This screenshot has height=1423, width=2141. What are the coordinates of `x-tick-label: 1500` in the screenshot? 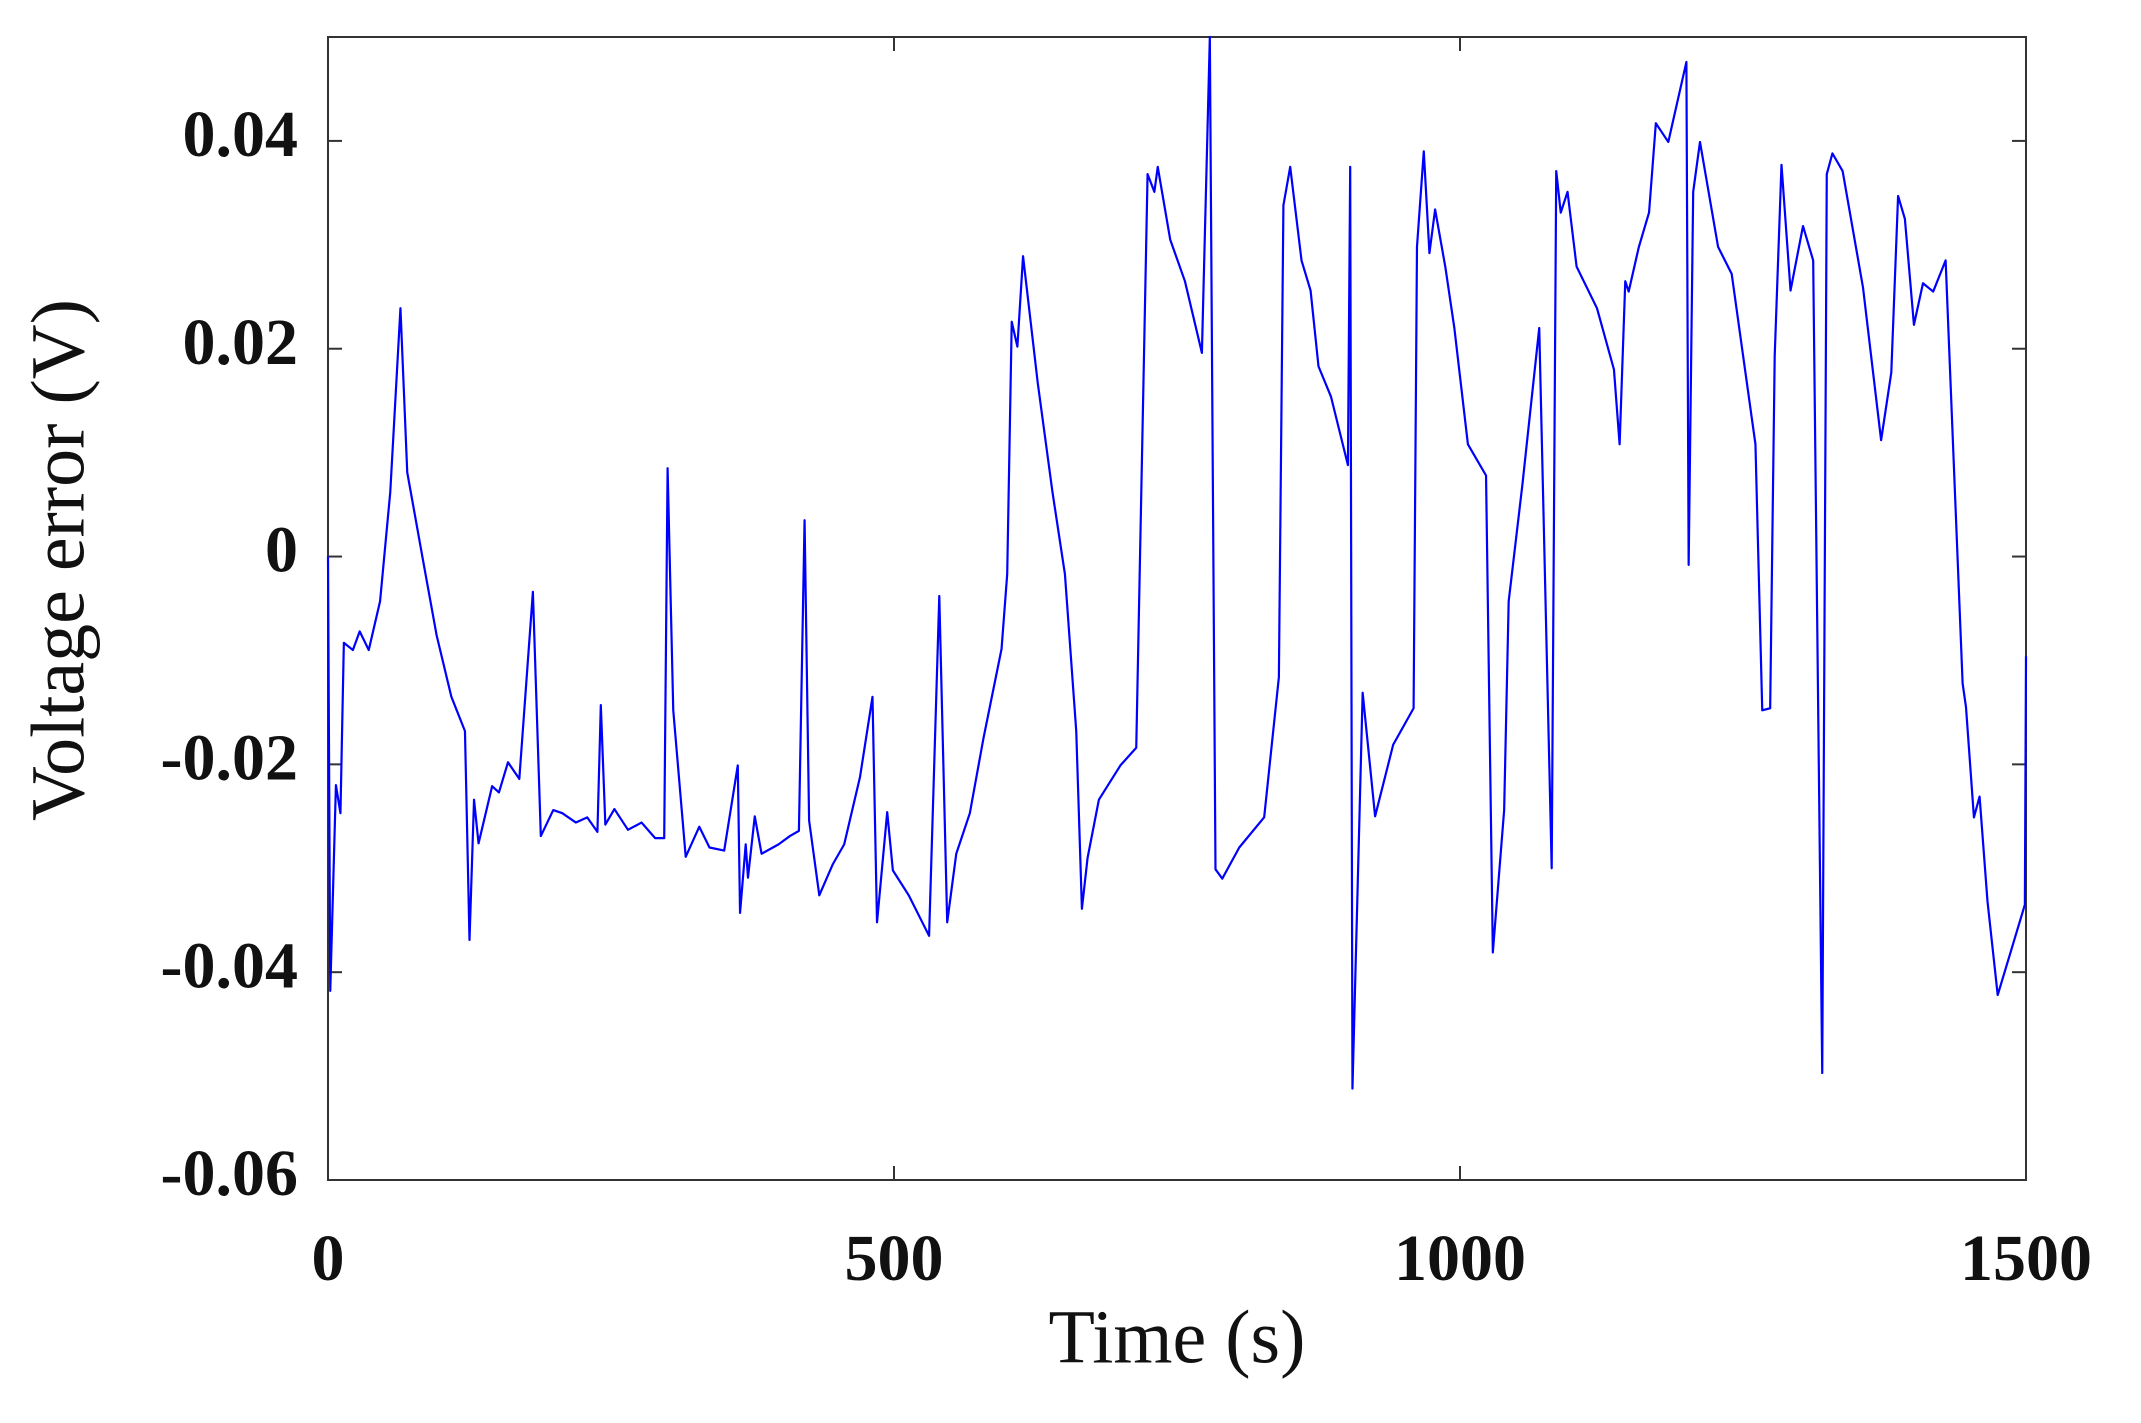 It's located at (2026, 1258).